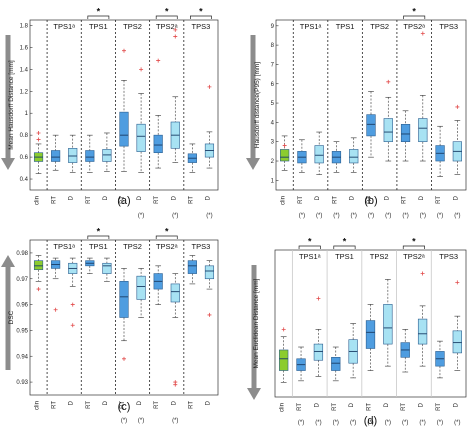  I want to click on y-tick-label: 1, so click(27, 114).